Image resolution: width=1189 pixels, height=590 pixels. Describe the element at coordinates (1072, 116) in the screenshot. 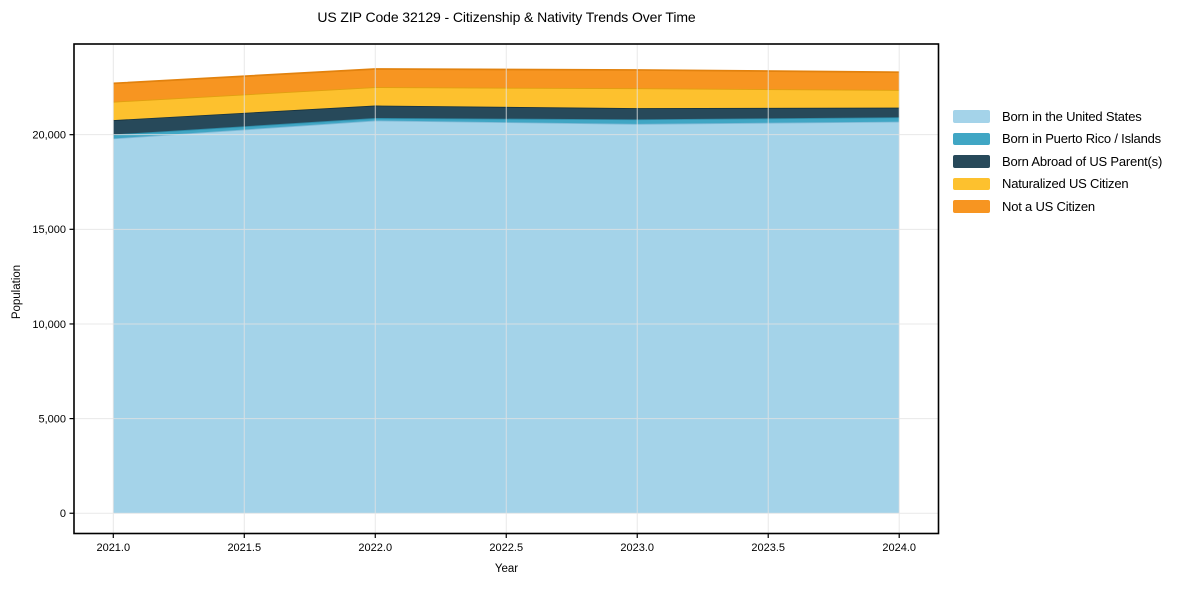

I see `legend-label: Born in the United States` at that location.